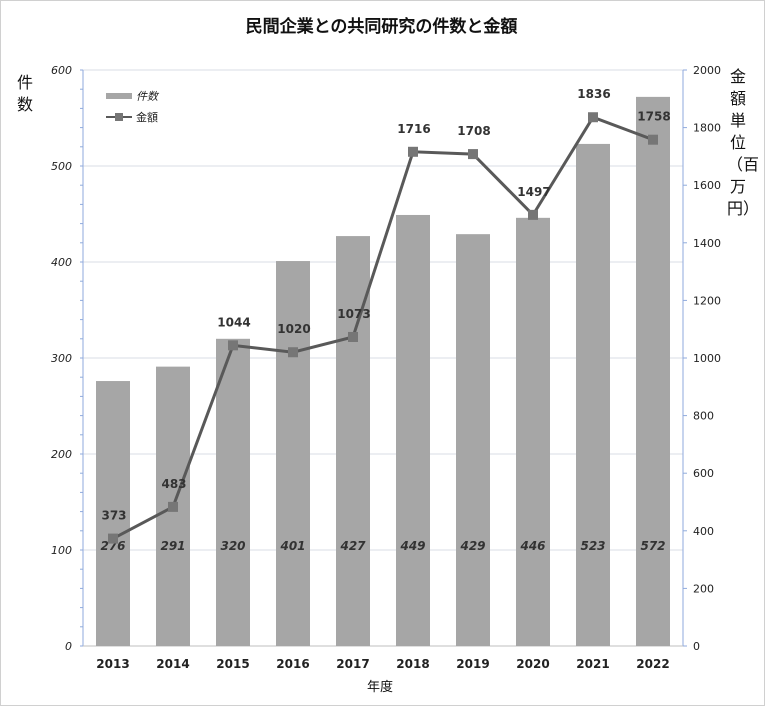 This screenshot has height=706, width=765. What do you see at coordinates (61, 550) in the screenshot?
I see `left-tick-label: 100` at bounding box center [61, 550].